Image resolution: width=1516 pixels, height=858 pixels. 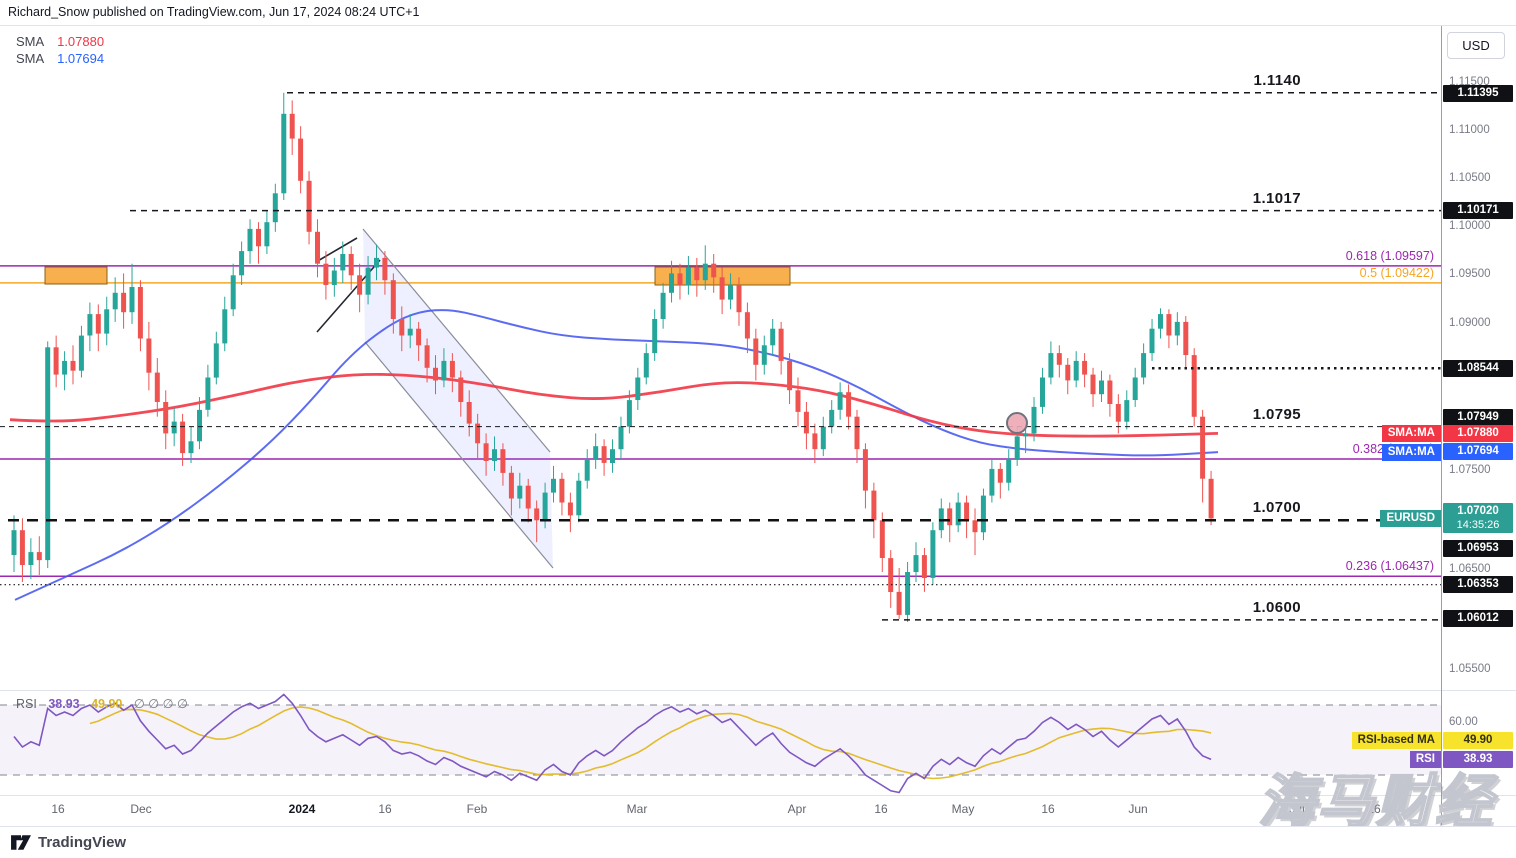 What do you see at coordinates (1277, 80) in the screenshot?
I see `level-label-1.1140: 1.1140` at bounding box center [1277, 80].